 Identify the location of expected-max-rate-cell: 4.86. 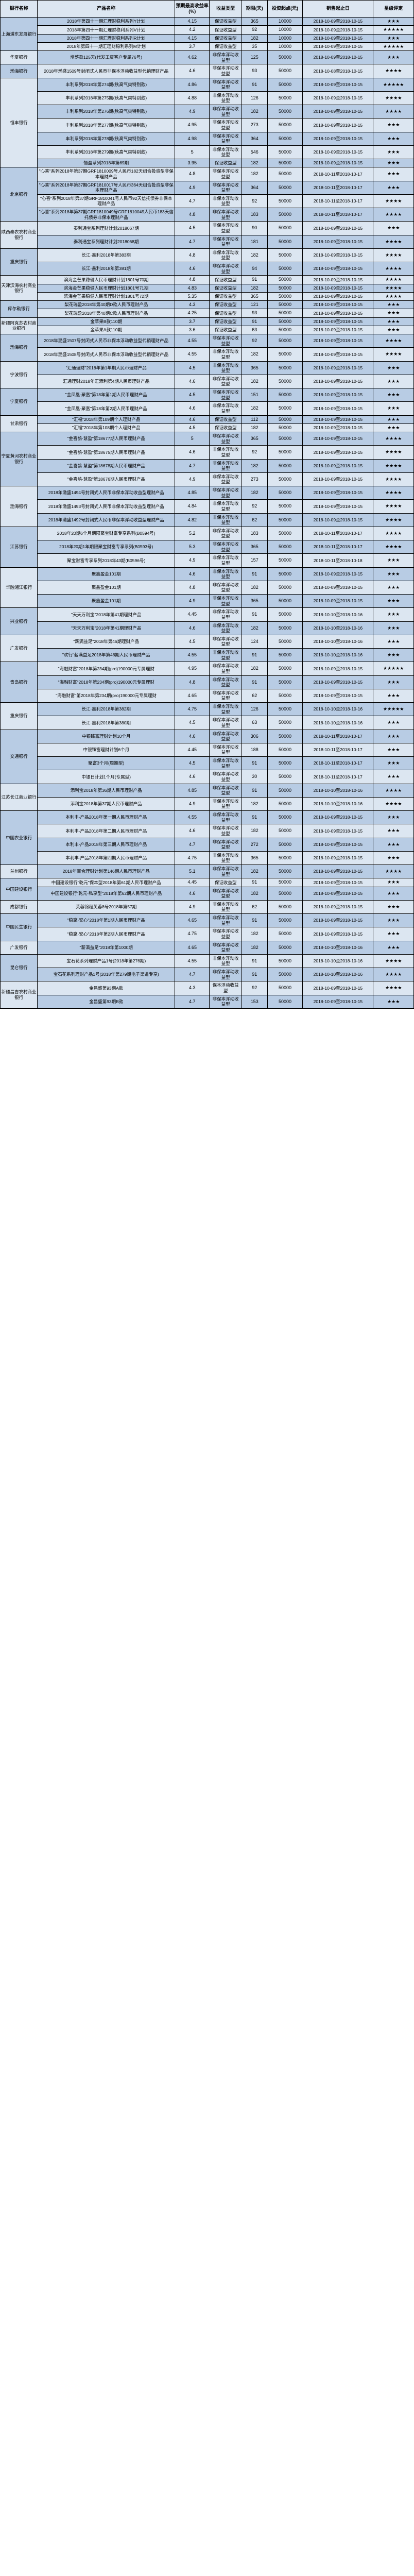
(193, 84).